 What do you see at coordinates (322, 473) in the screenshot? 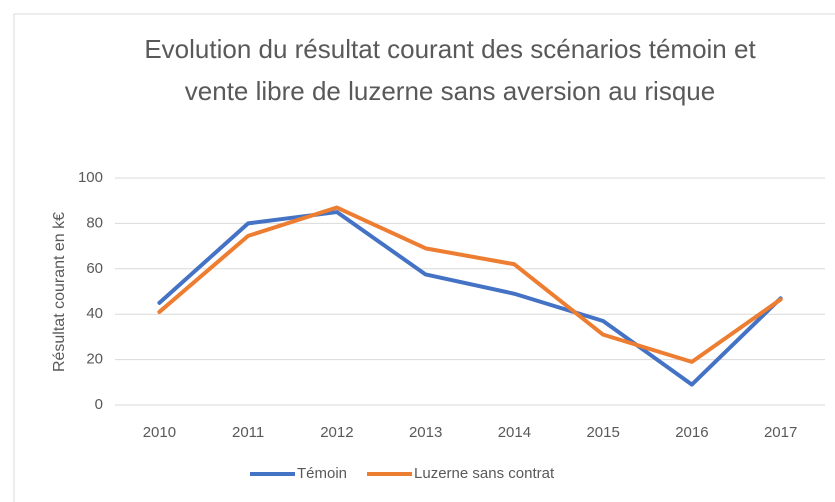
I see `legend-label: Témoin` at bounding box center [322, 473].